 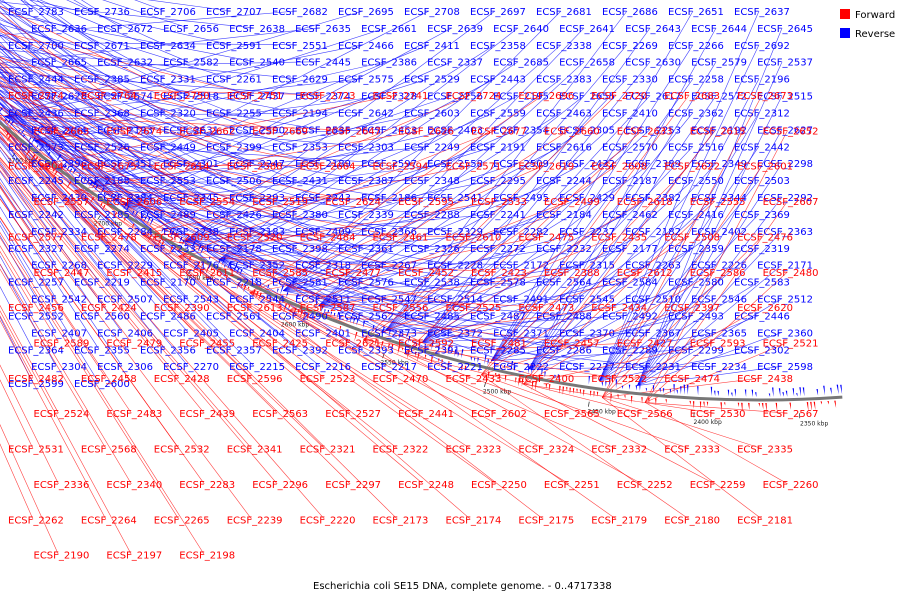 I want to click on feature-label: ECSF_2370, so click(x=587, y=333).